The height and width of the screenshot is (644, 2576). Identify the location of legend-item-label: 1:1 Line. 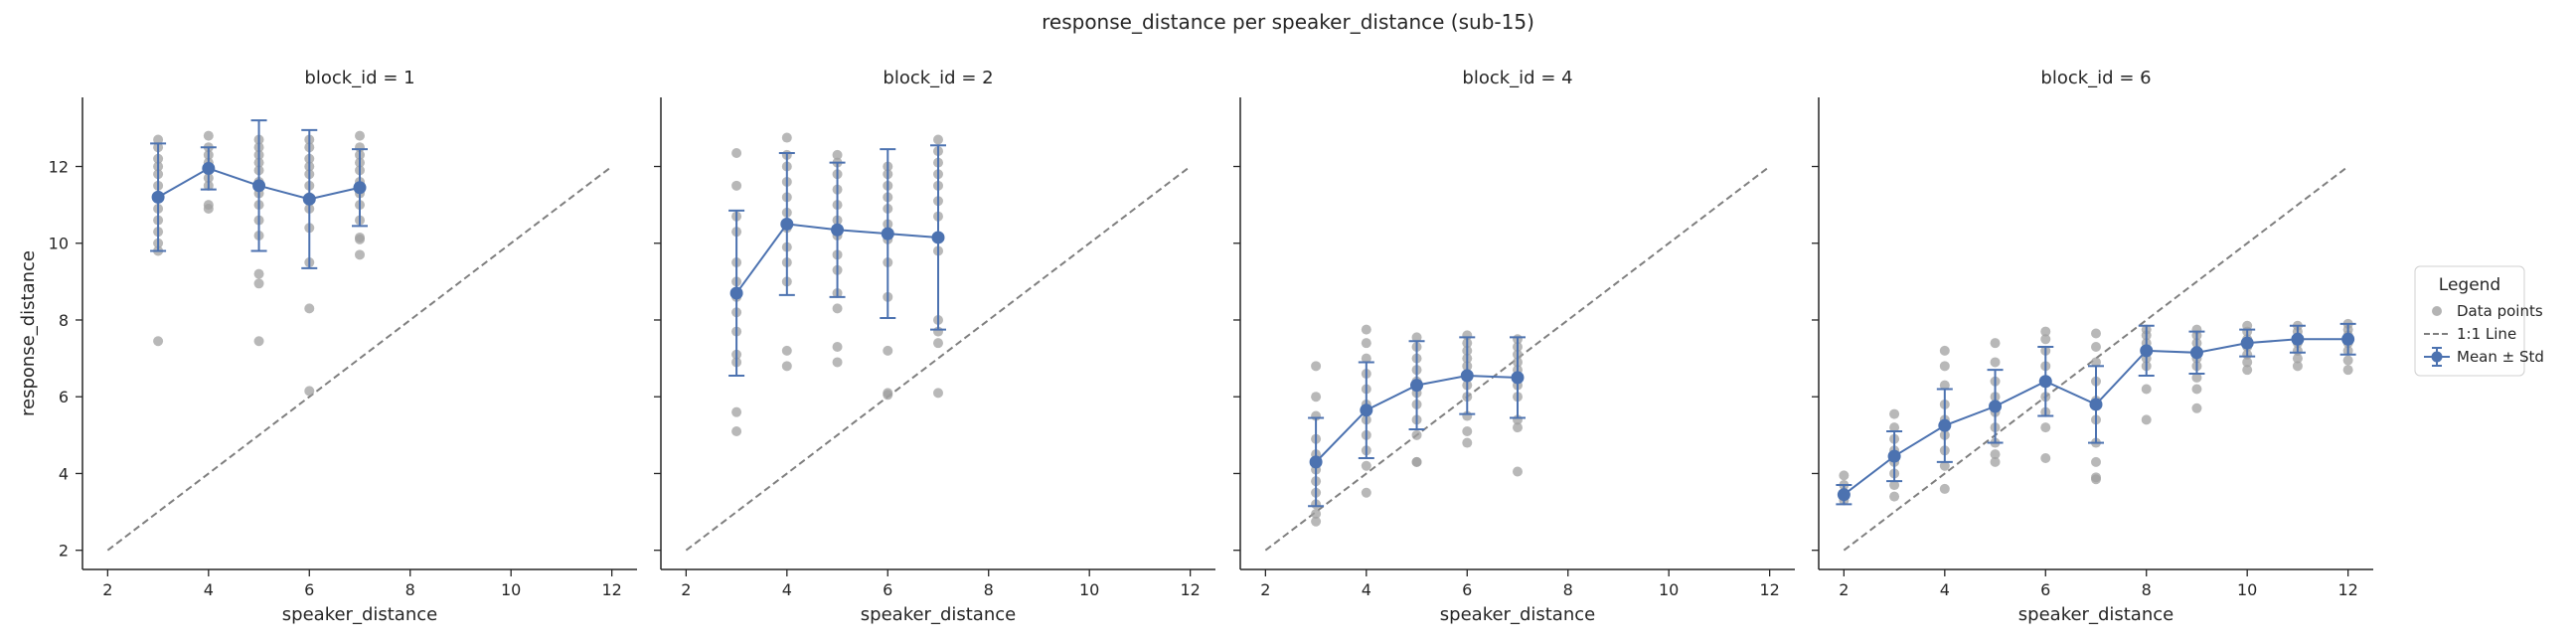
(2486, 334).